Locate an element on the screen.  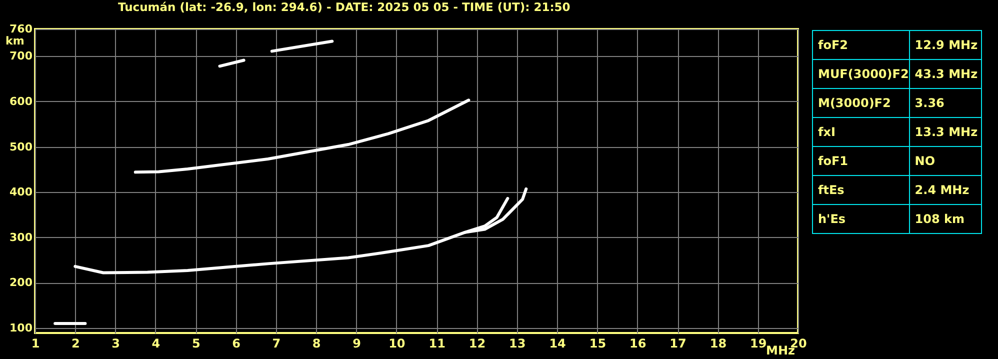
y-tick-label: 400 is located at coordinates (21, 192).